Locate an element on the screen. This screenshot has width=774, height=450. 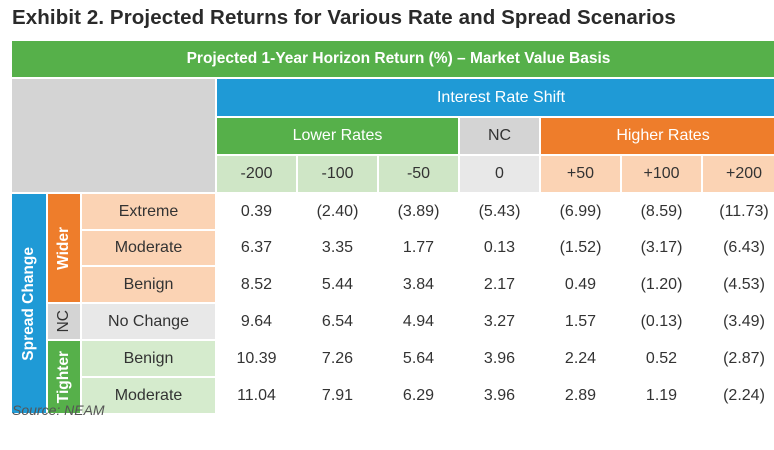
table-cell: 2.89 is located at coordinates (580, 395).